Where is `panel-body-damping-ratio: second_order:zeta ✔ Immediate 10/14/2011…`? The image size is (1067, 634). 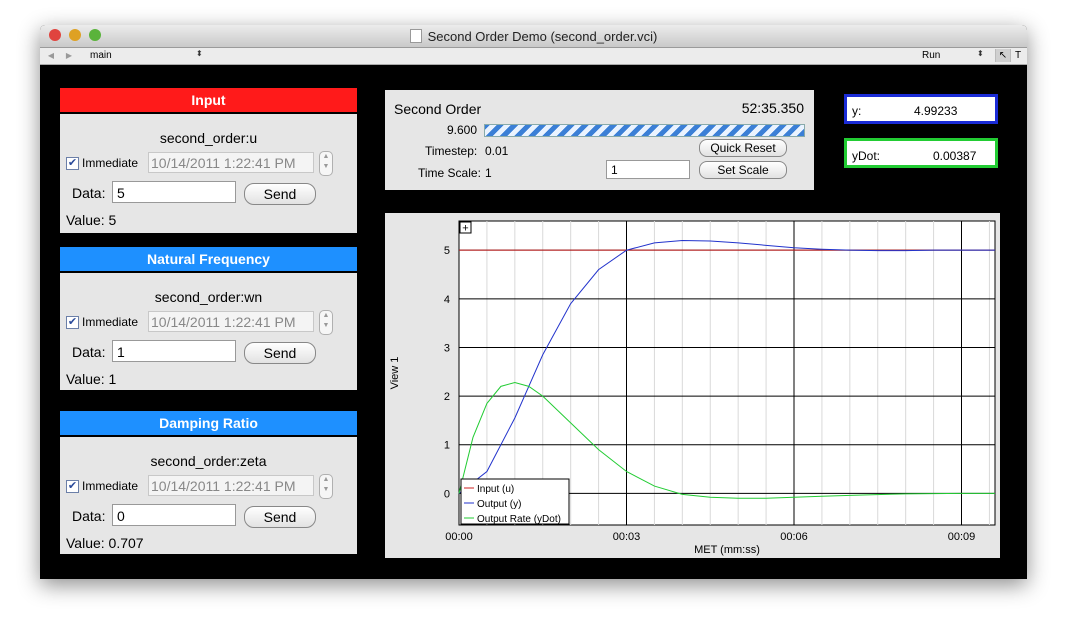
panel-body-damping-ratio: second_order:zeta ✔ Immediate 10/14/2011… is located at coordinates (208, 495).